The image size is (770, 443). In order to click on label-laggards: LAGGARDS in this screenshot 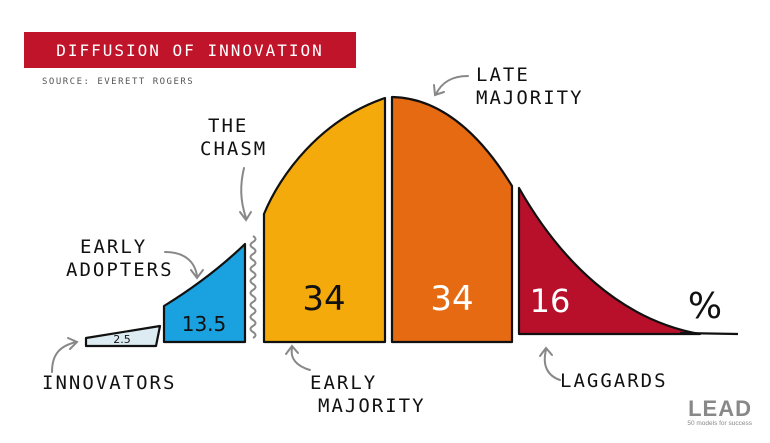, I will do `click(614, 381)`.